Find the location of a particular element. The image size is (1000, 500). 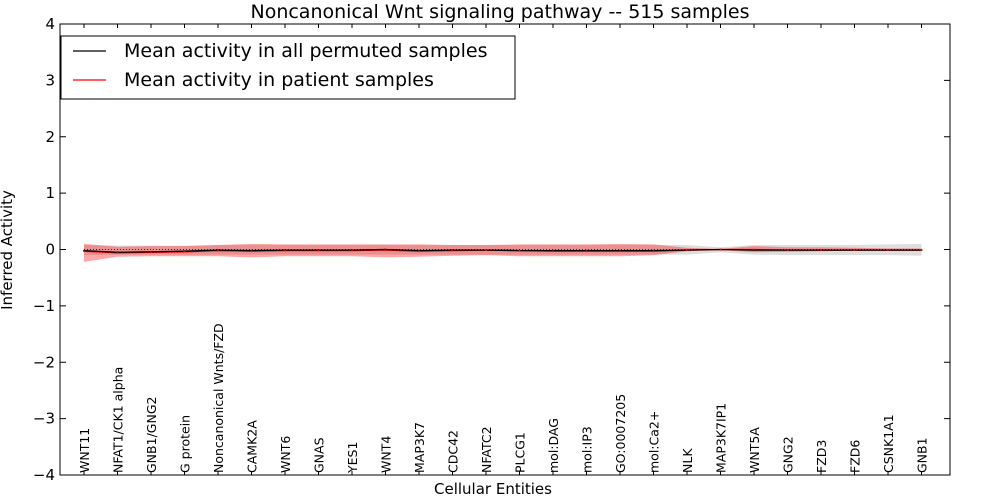

y-tick-label: −4 is located at coordinates (44, 475).